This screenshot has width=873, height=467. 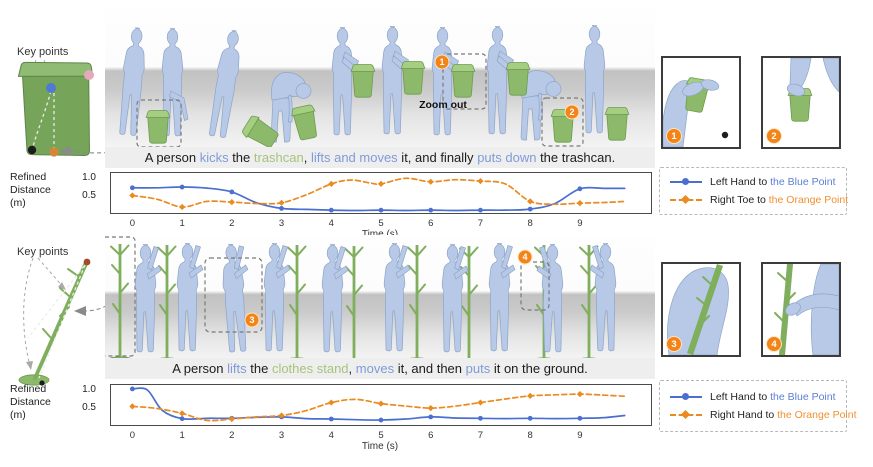 I want to click on zoom-inset-2-image, so click(x=813, y=89).